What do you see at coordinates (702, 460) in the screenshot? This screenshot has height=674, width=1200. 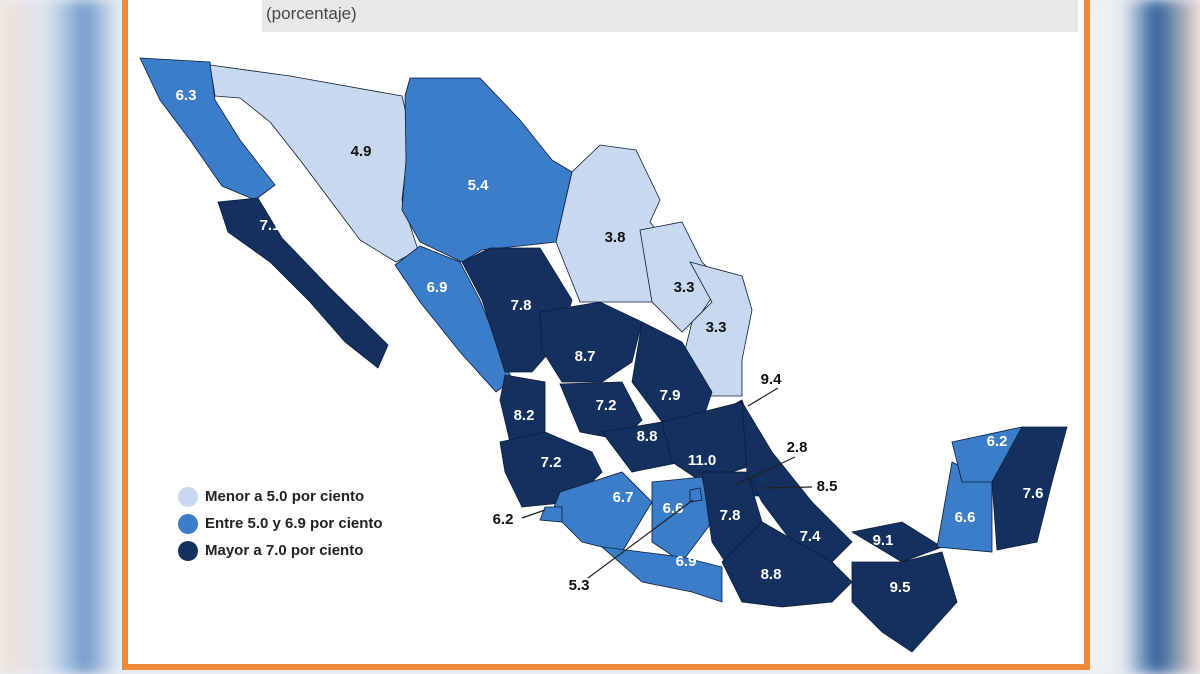 I see `state-value: 11.0` at bounding box center [702, 460].